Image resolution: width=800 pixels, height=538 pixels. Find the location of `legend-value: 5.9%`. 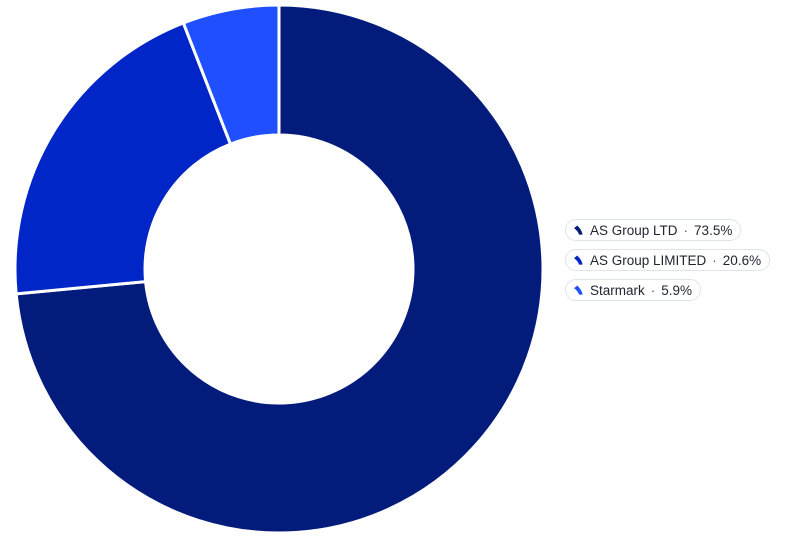

legend-value: 5.9% is located at coordinates (677, 290).